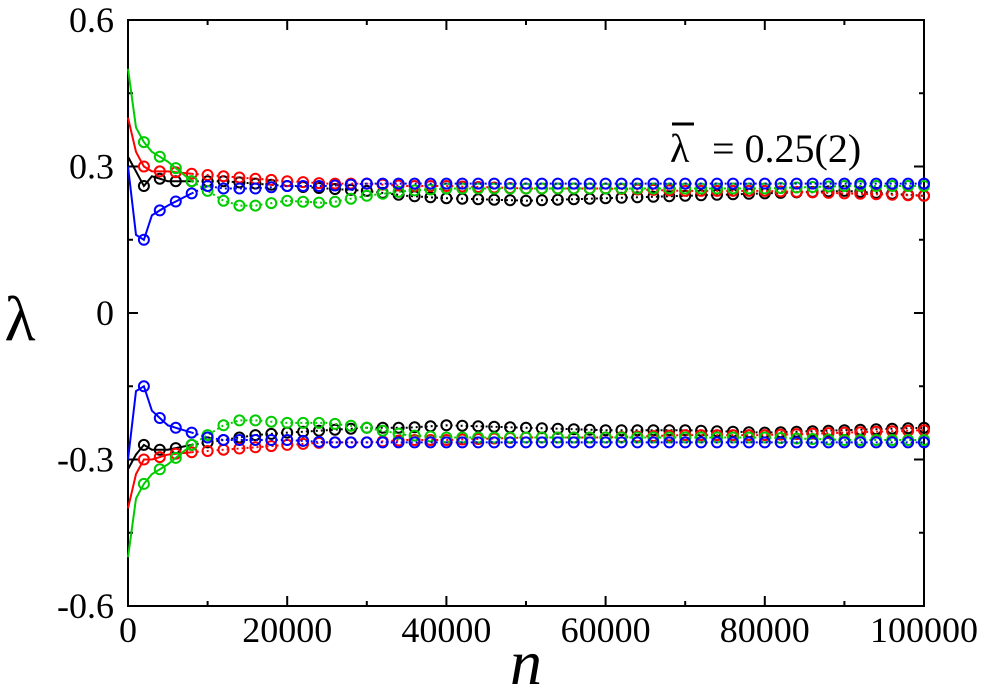  I want to click on x-tick-label: 60000, so click(606, 630).